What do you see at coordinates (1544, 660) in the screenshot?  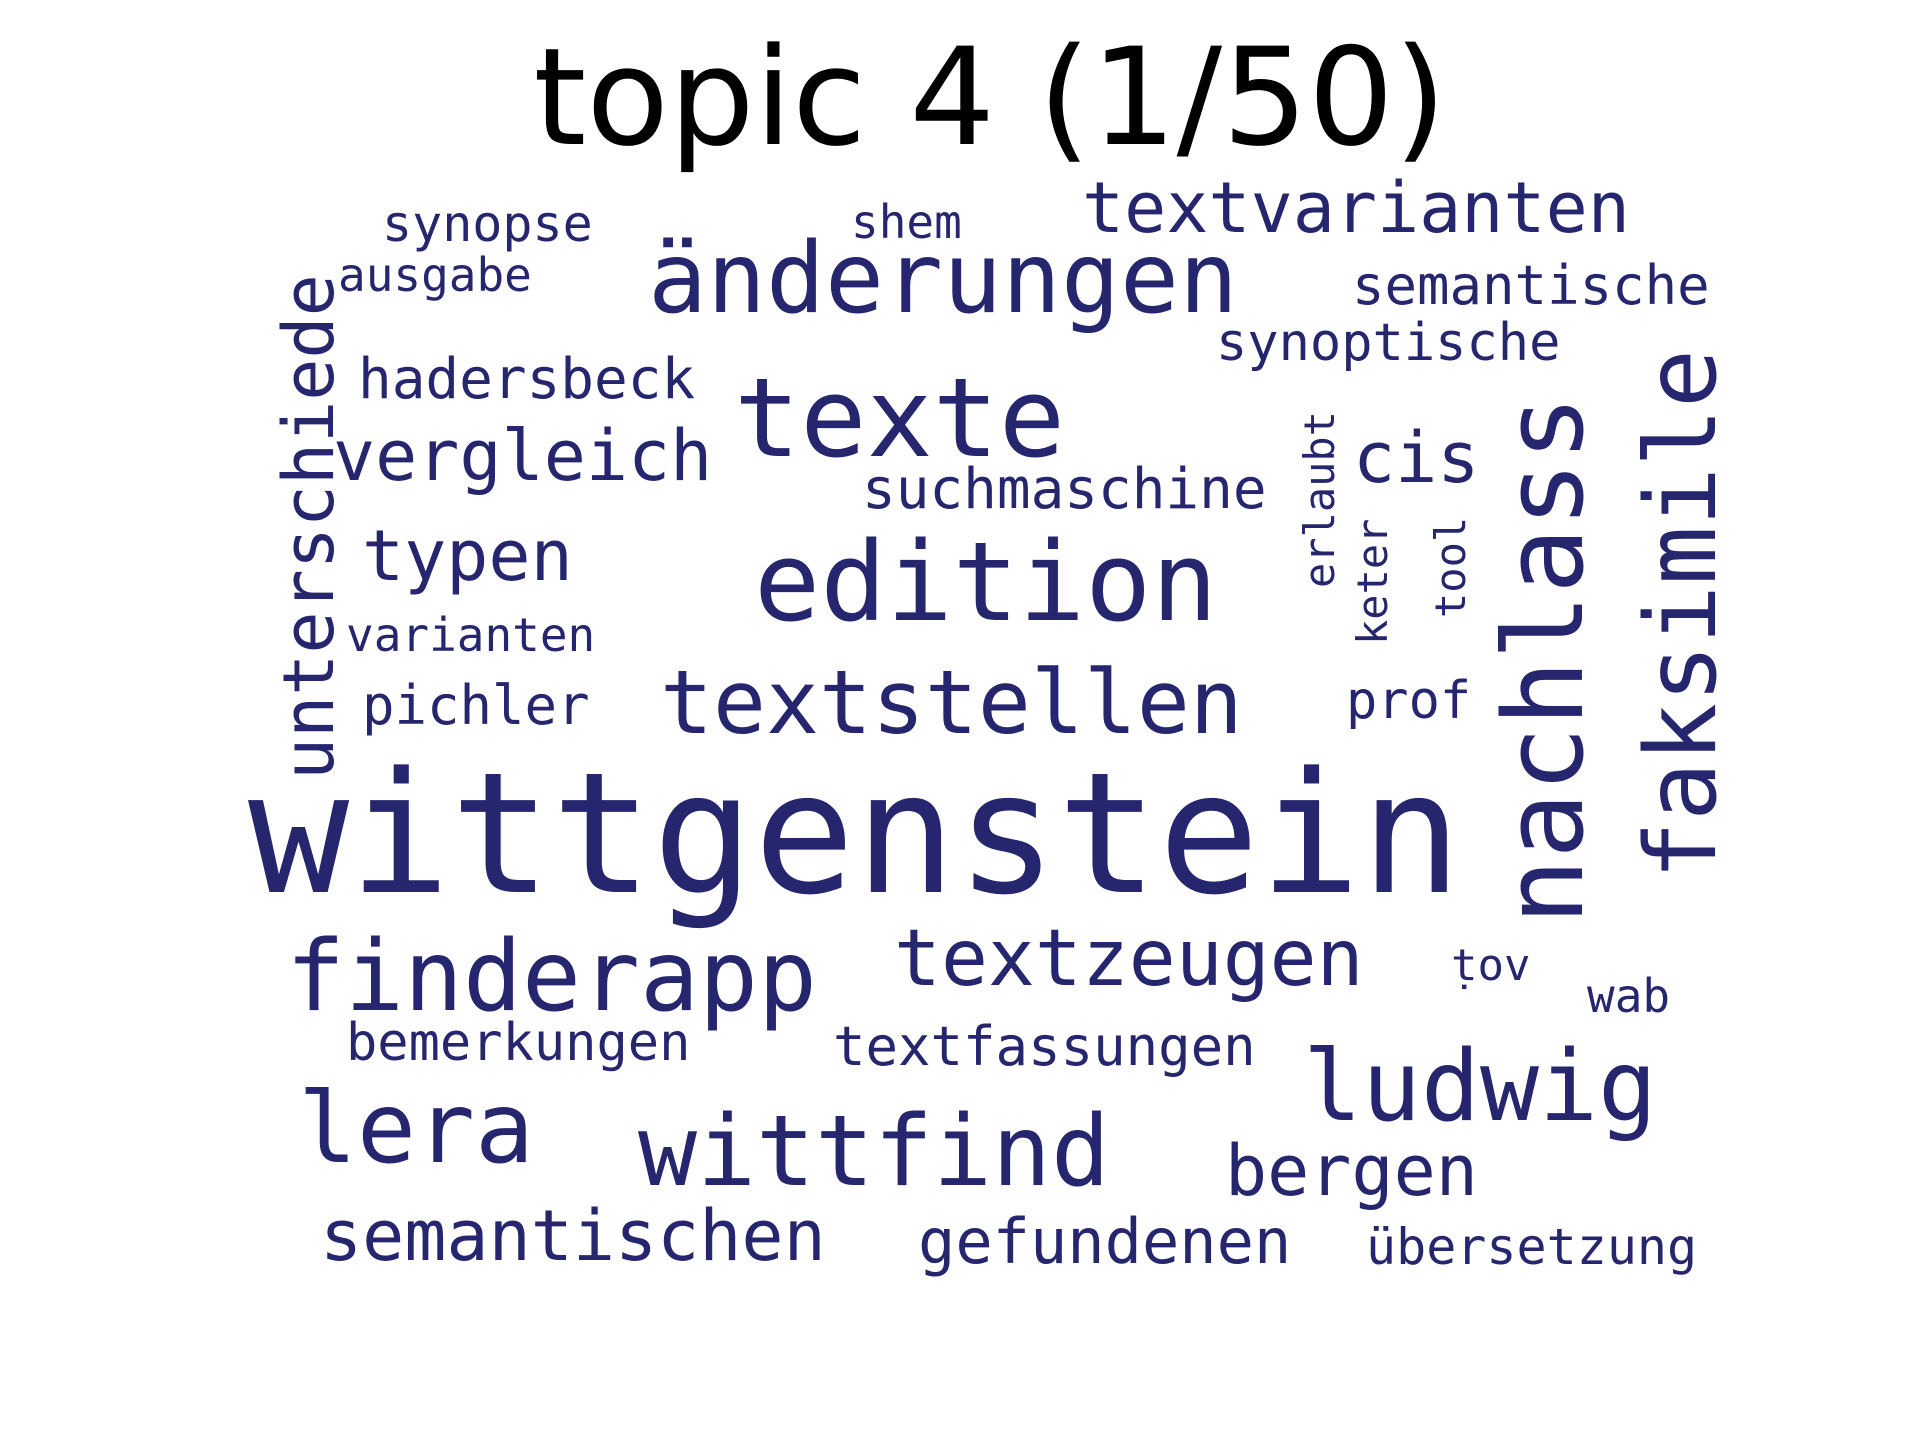 I see `cloud-word: nachlass` at bounding box center [1544, 660].